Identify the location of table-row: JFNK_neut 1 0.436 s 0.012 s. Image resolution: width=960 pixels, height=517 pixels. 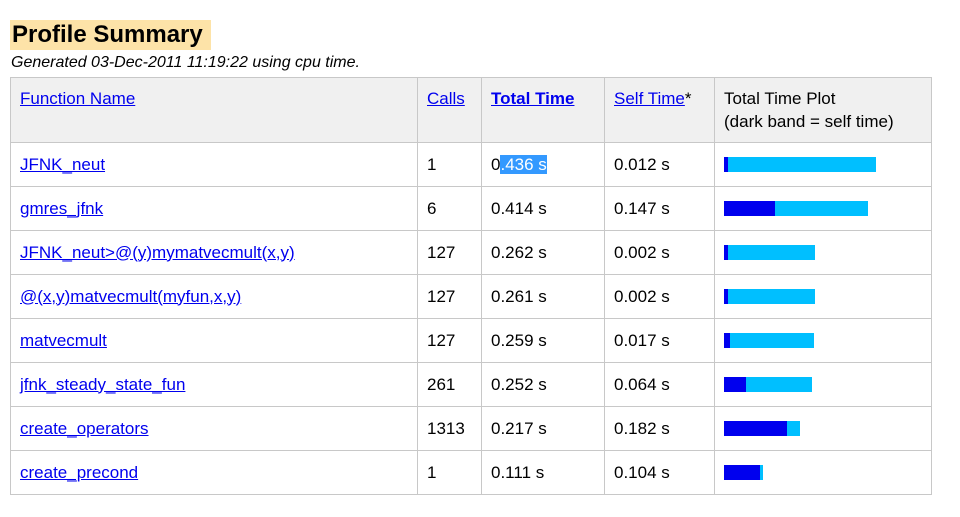
(471, 164).